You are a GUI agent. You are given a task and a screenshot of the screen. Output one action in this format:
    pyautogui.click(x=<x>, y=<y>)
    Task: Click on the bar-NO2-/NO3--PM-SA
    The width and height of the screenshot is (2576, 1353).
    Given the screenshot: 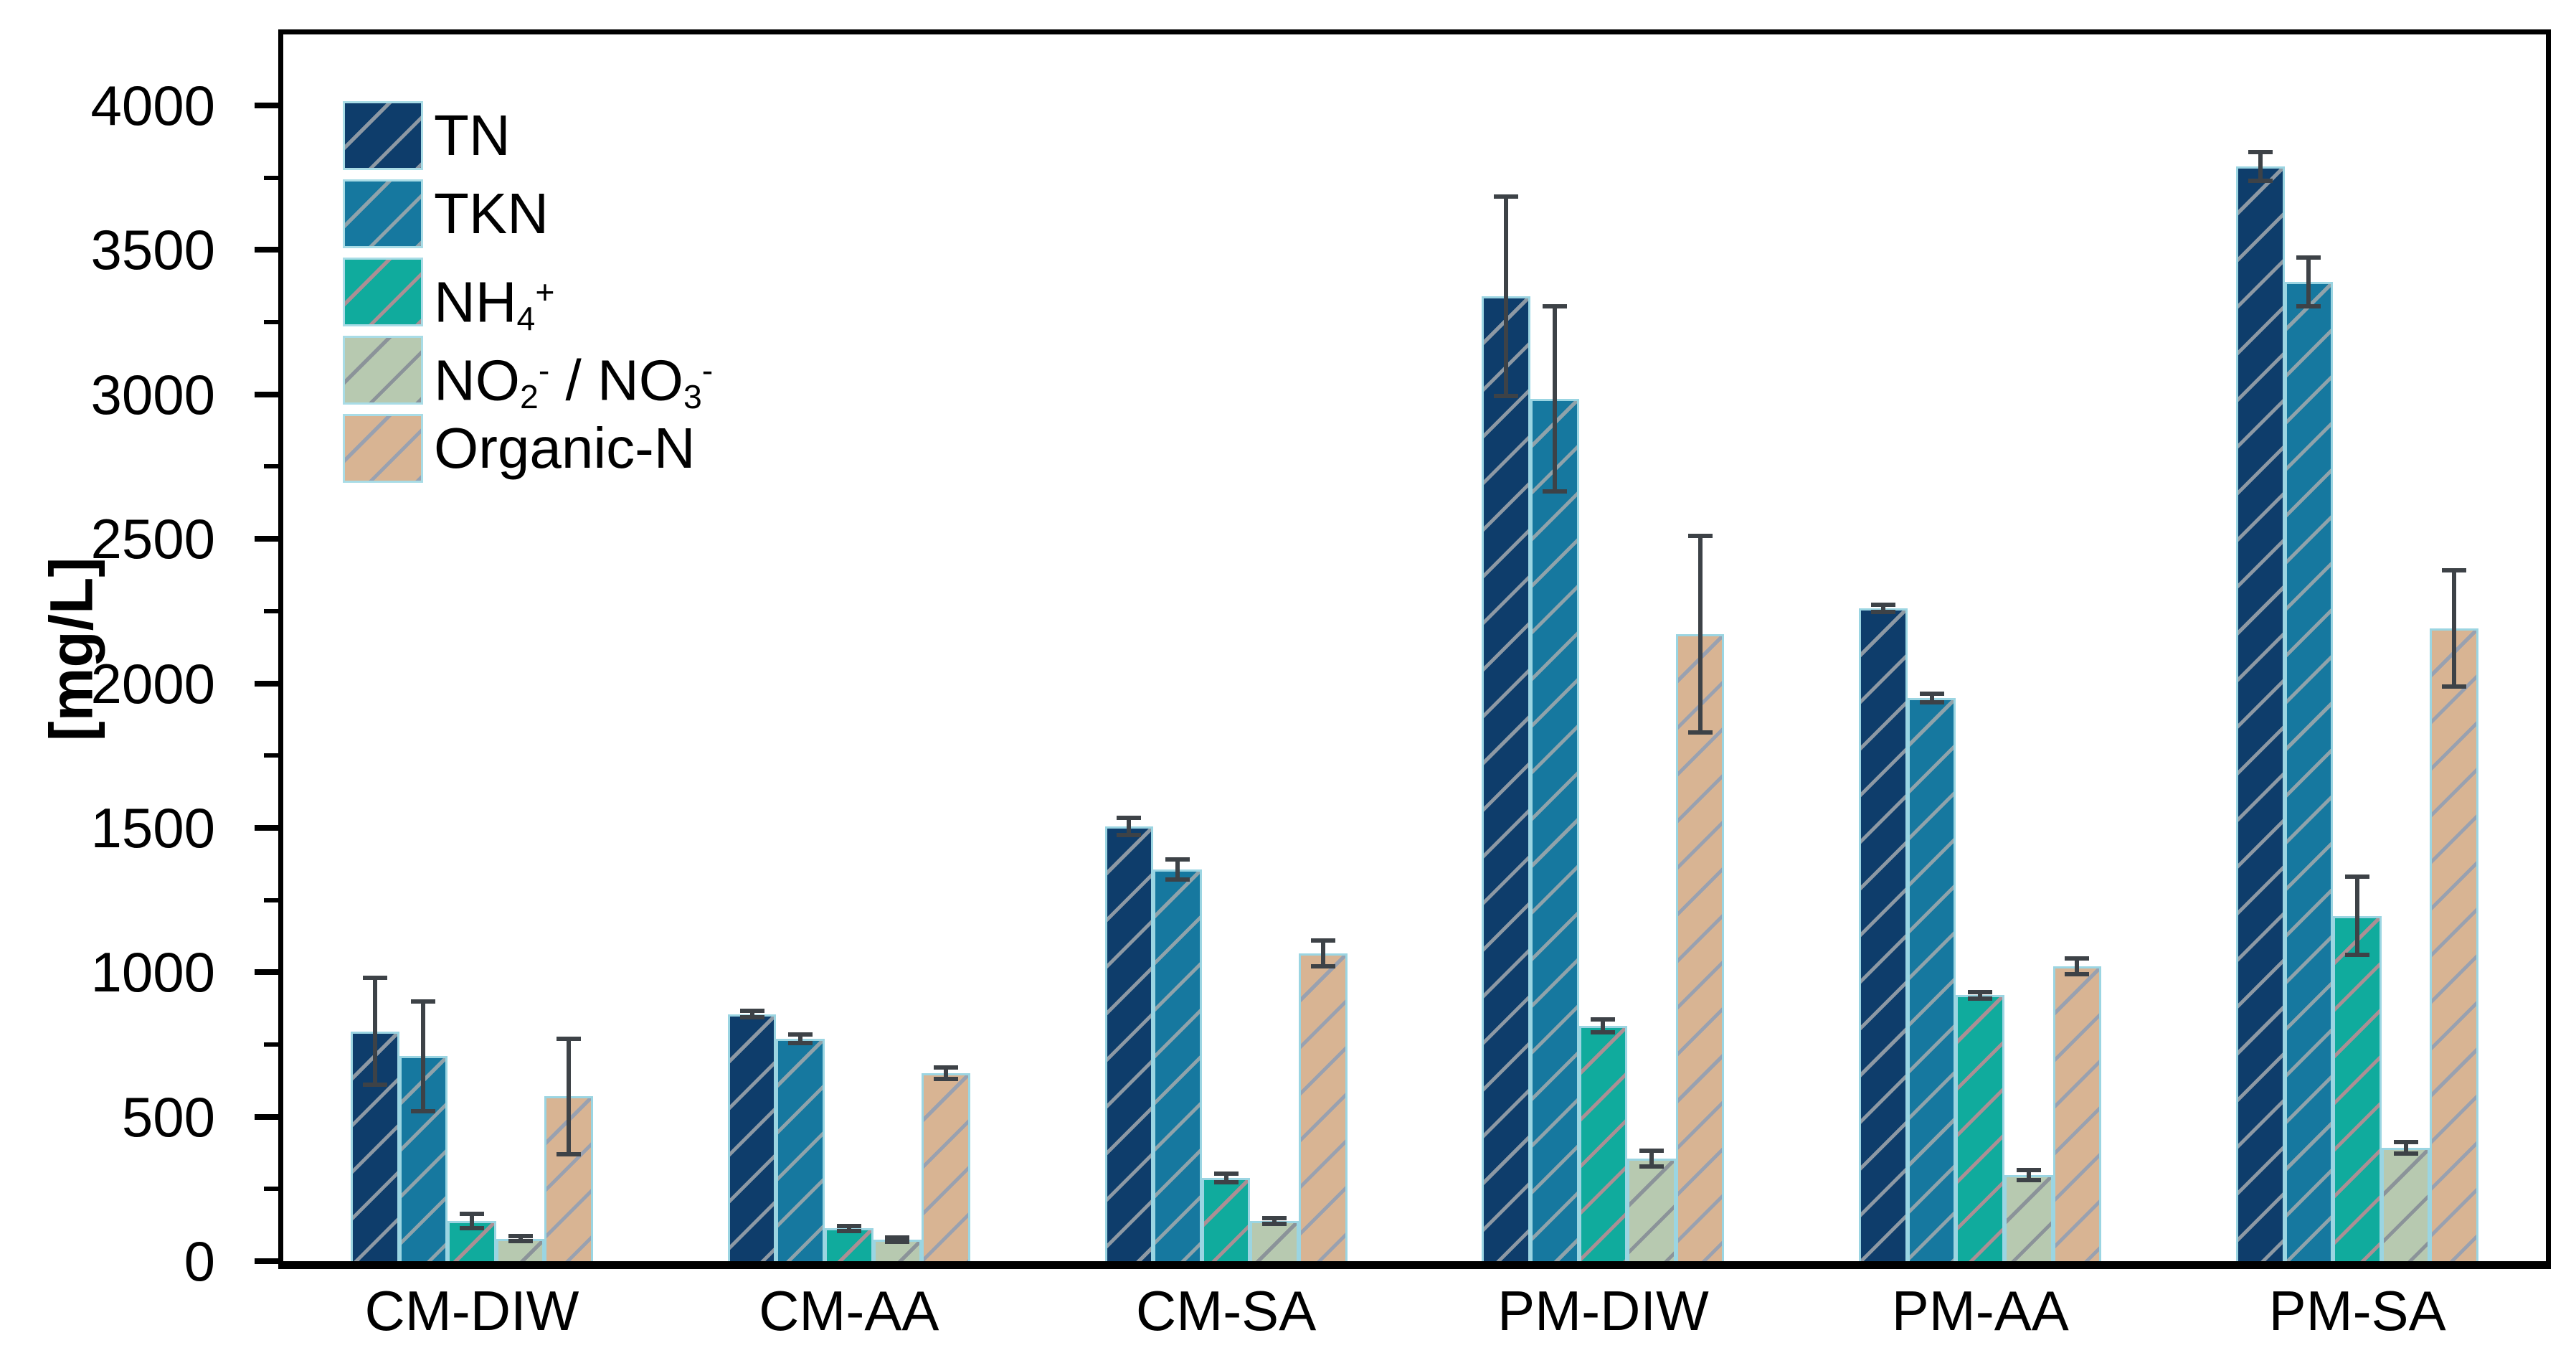 What is the action you would take?
    pyautogui.click(x=2405, y=1204)
    